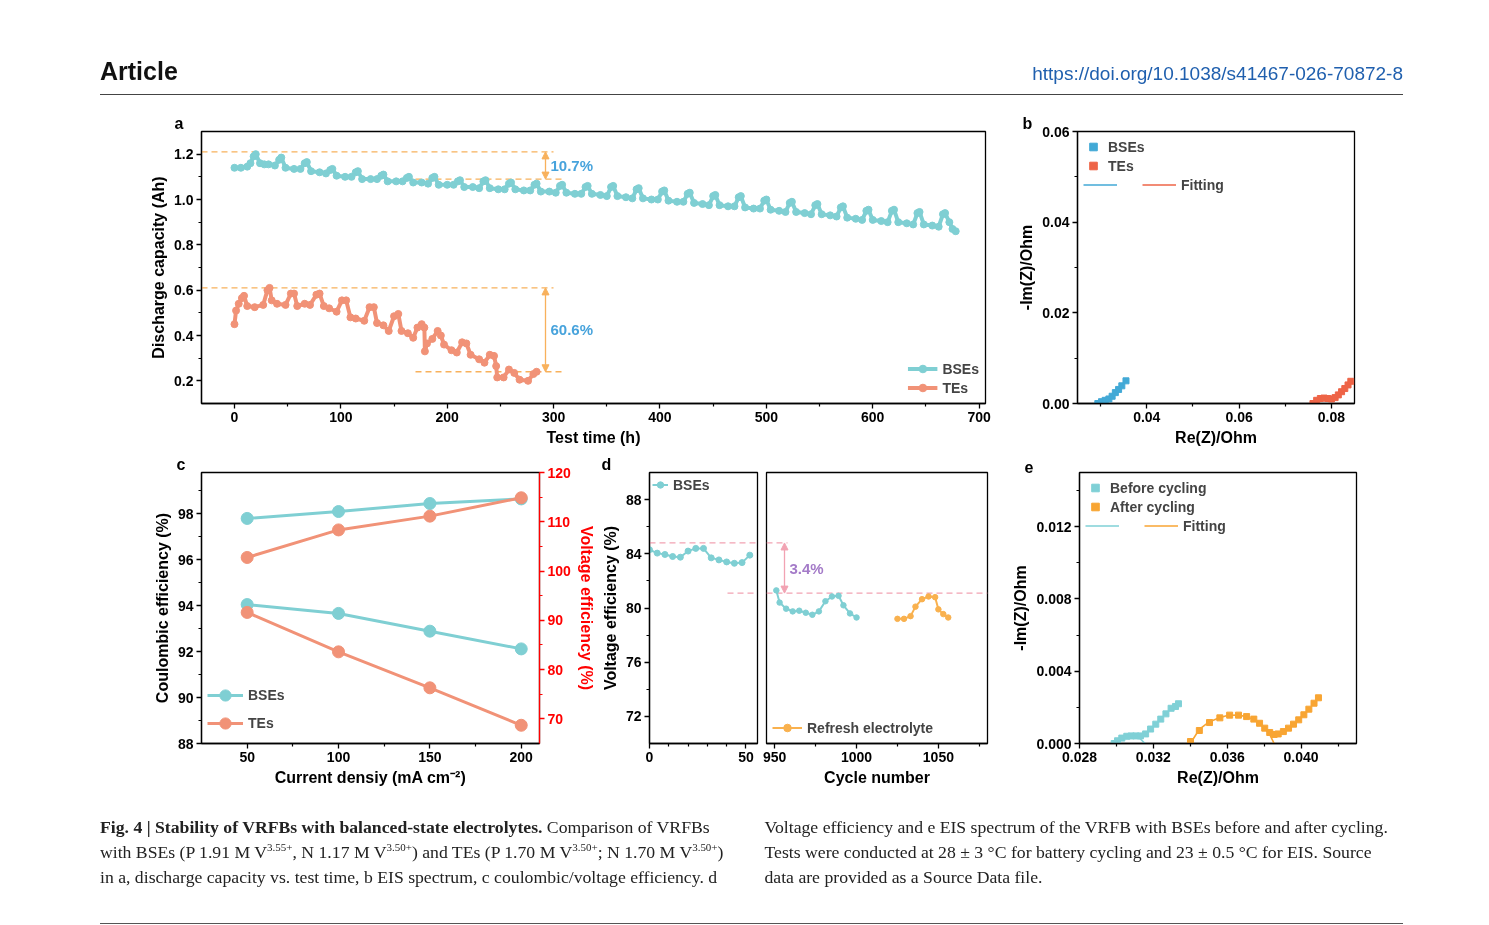  I want to click on y-tick-label: 0.04, so click(1056, 222).